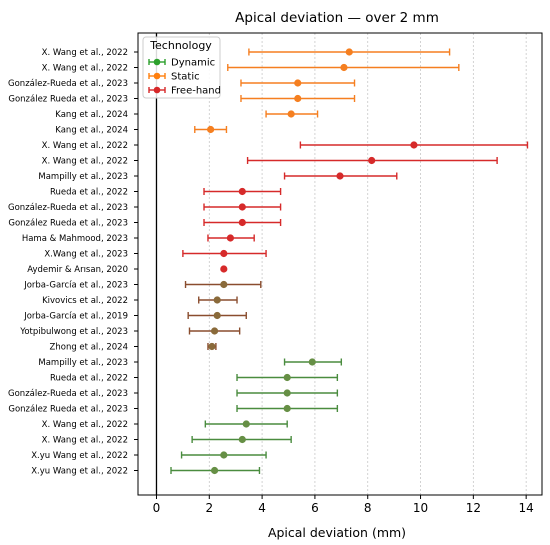 Image resolution: width=550 pixels, height=545 pixels. I want to click on x-axis-label: Apical deviation (mm), so click(337, 532).